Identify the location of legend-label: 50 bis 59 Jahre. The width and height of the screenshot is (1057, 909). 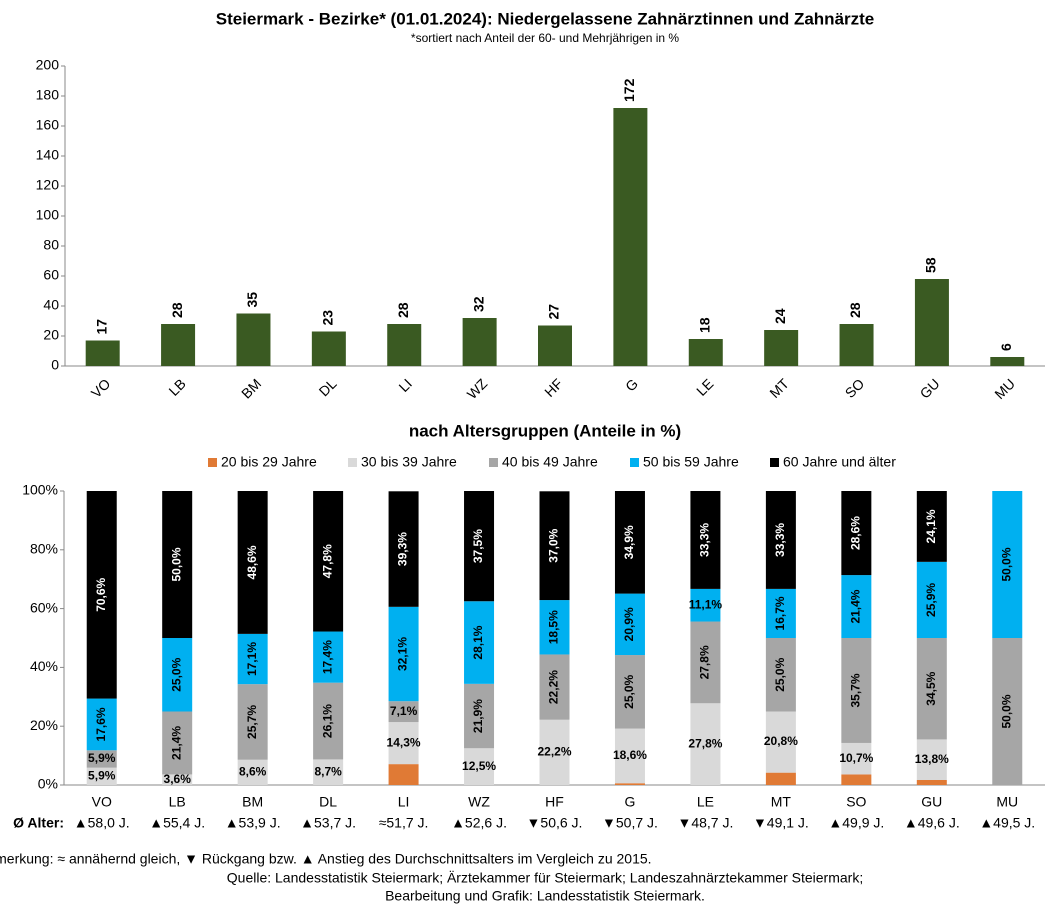
(691, 462).